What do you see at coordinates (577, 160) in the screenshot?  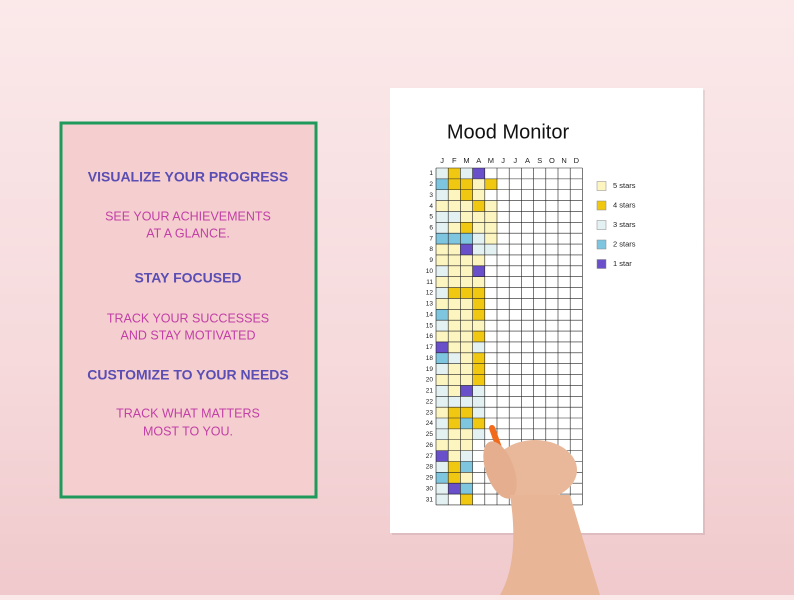 I see `month-label: D` at bounding box center [577, 160].